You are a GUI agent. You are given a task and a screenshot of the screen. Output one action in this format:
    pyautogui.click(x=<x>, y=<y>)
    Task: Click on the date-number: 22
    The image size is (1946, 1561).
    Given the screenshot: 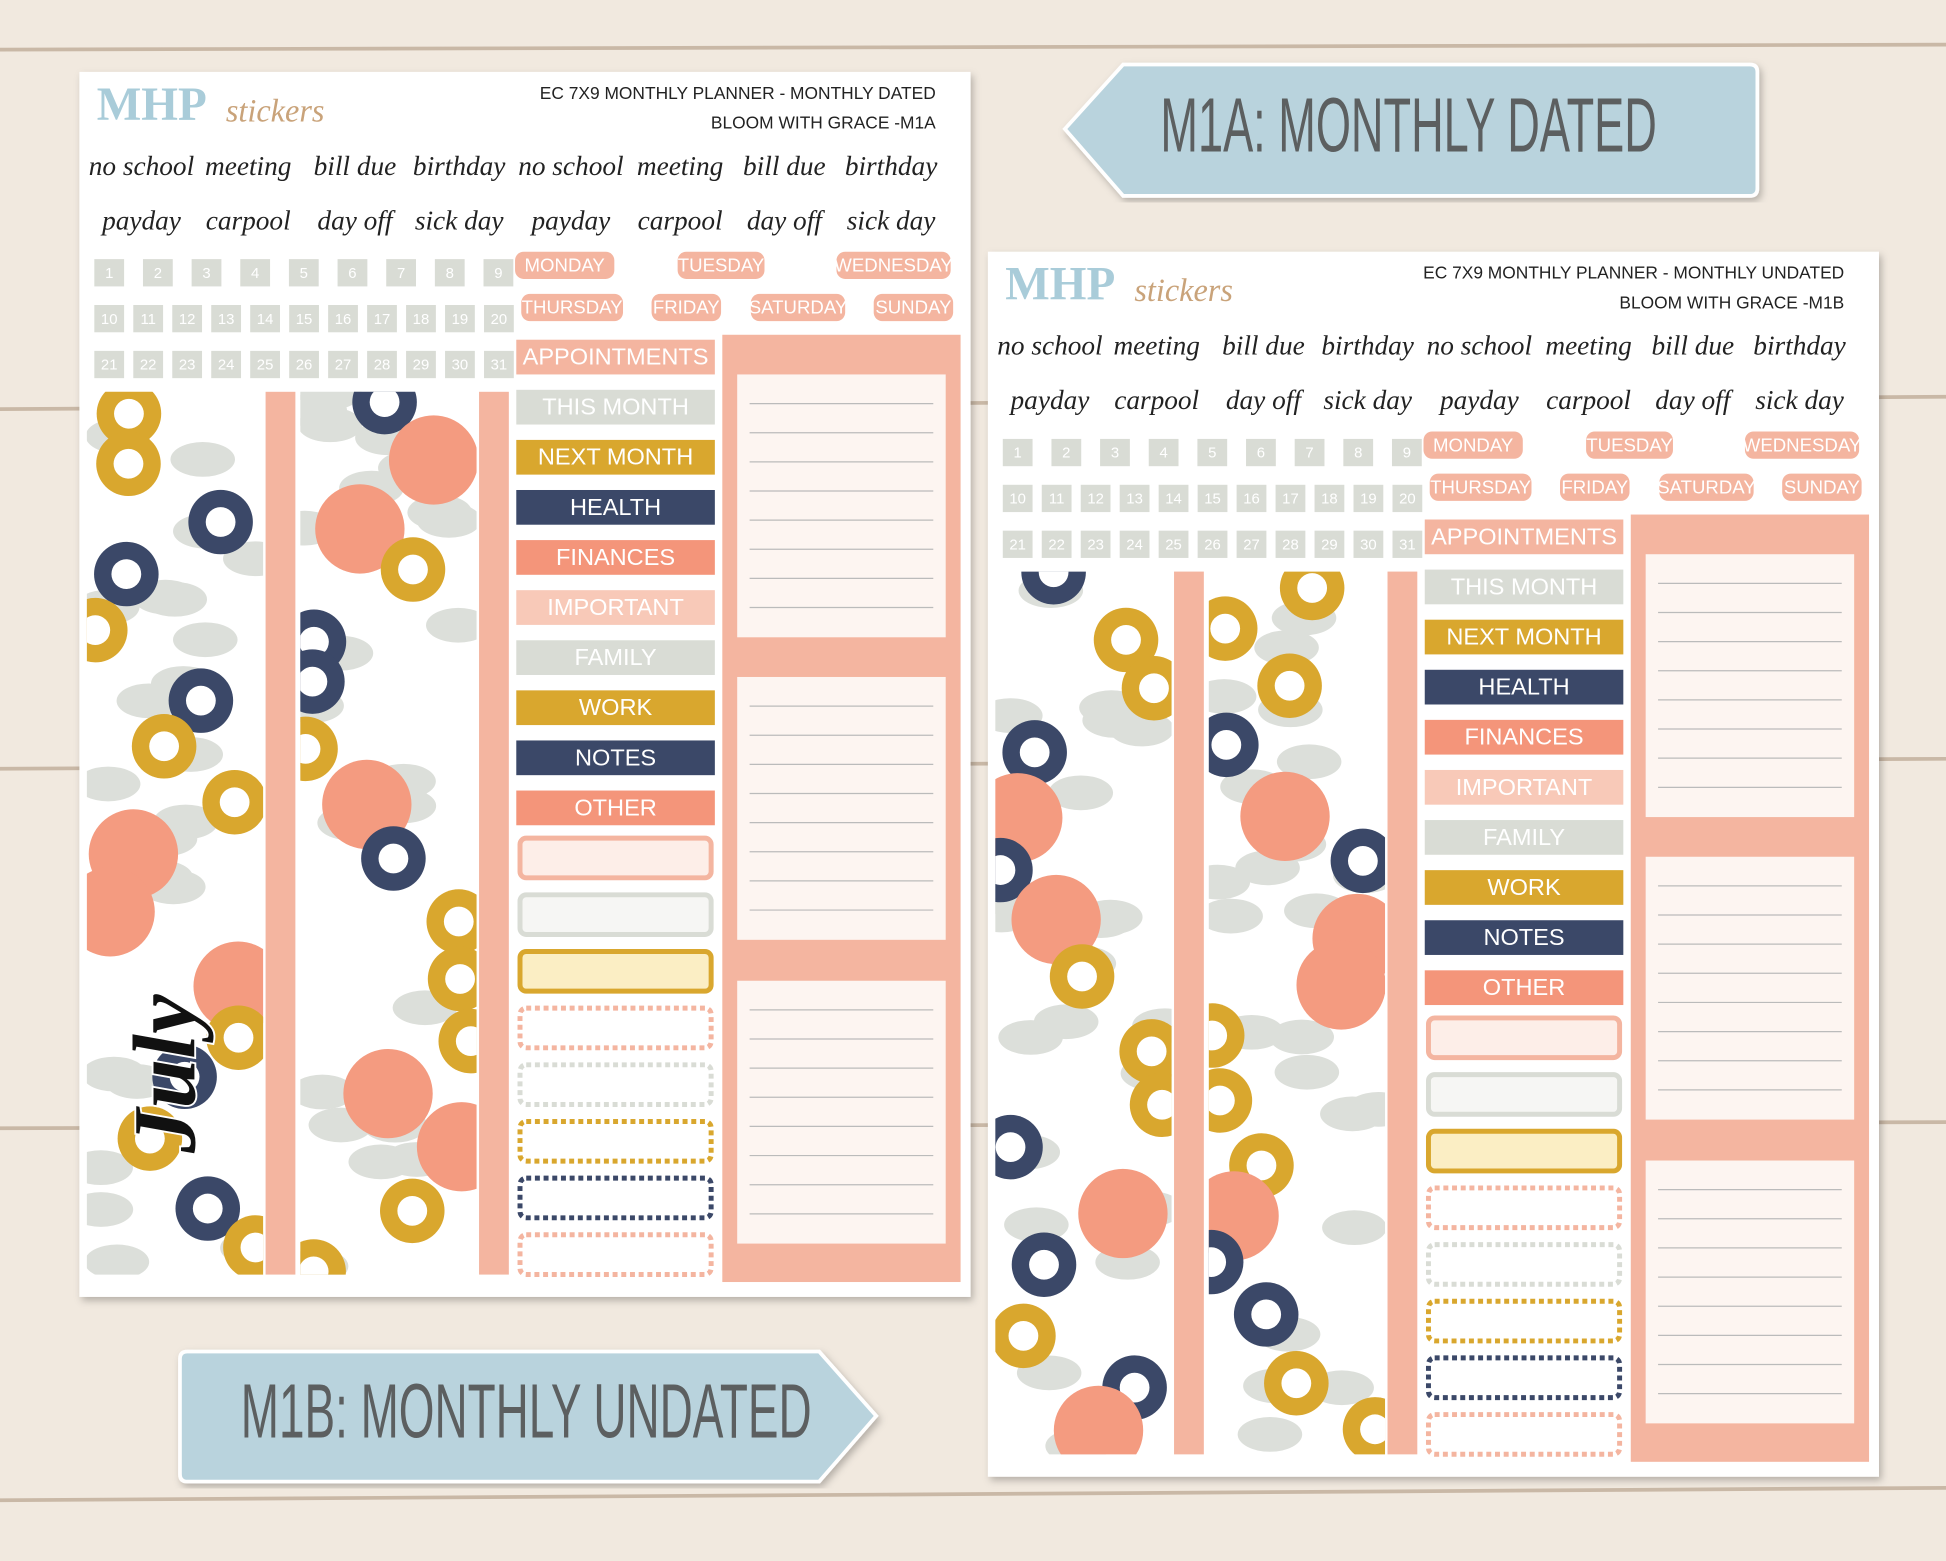 What is the action you would take?
    pyautogui.click(x=1056, y=545)
    